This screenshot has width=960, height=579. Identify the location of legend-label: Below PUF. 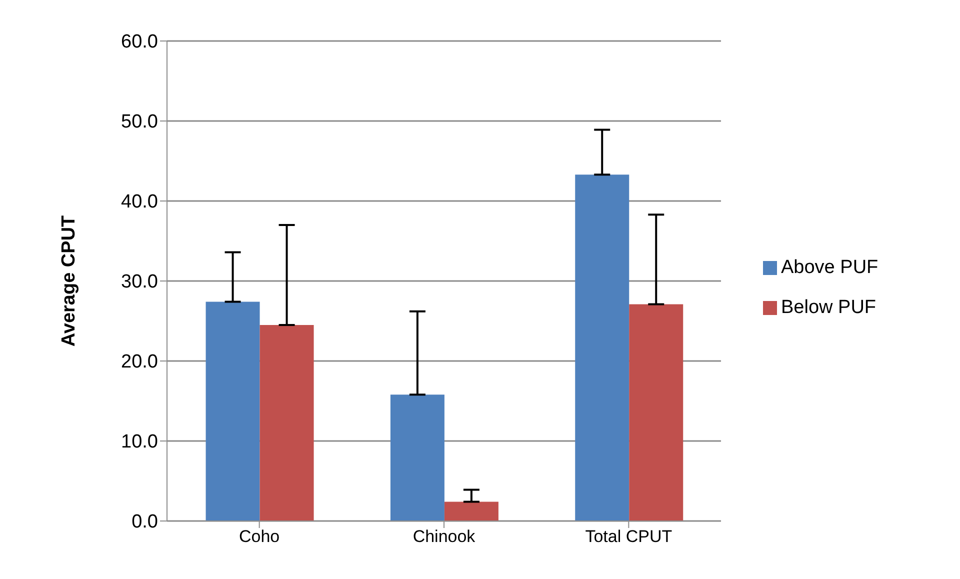
(828, 307).